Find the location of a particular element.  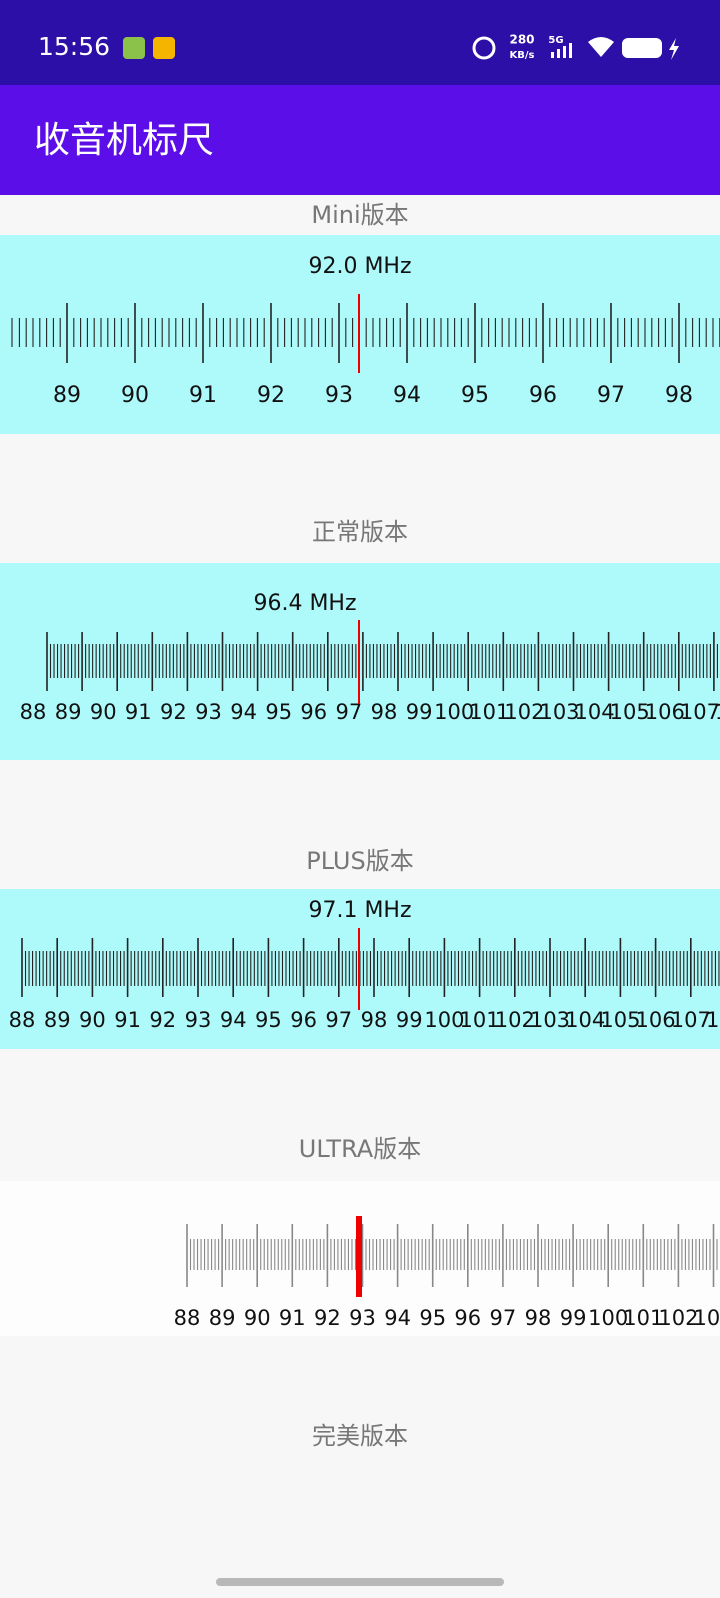

tools-icon is located at coordinates (164, 48).